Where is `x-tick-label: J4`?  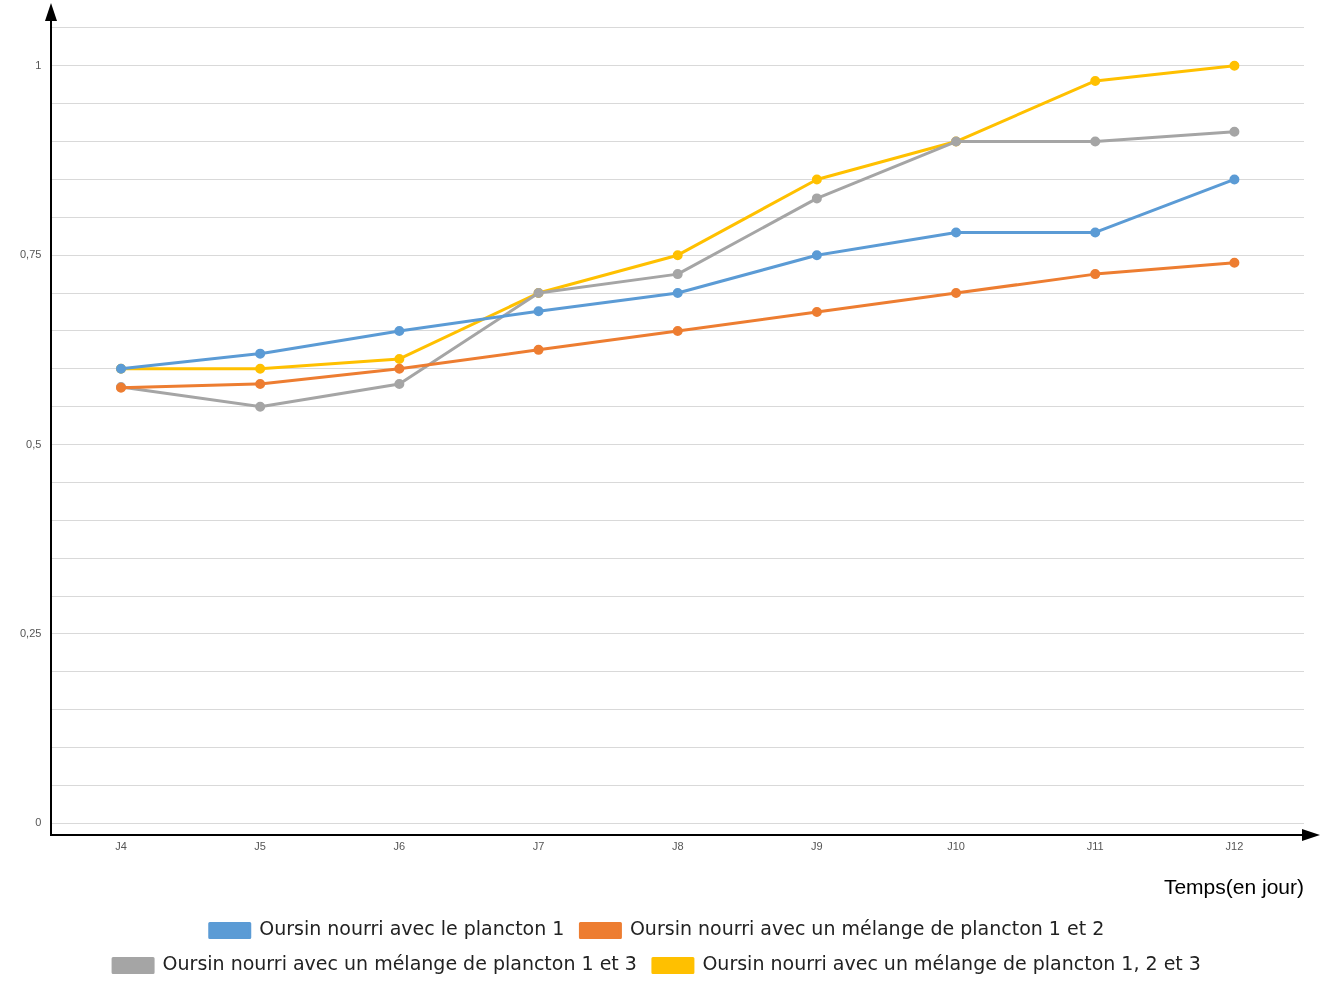
x-tick-label: J4 is located at coordinates (121, 846).